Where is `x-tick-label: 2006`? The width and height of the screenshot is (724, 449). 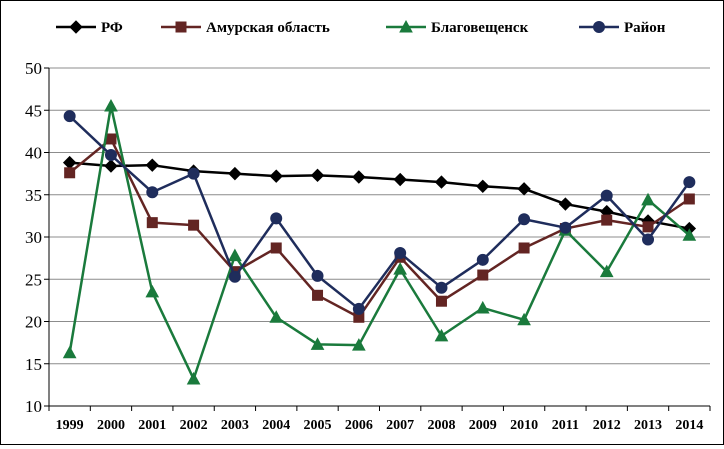 x-tick-label: 2006 is located at coordinates (359, 425).